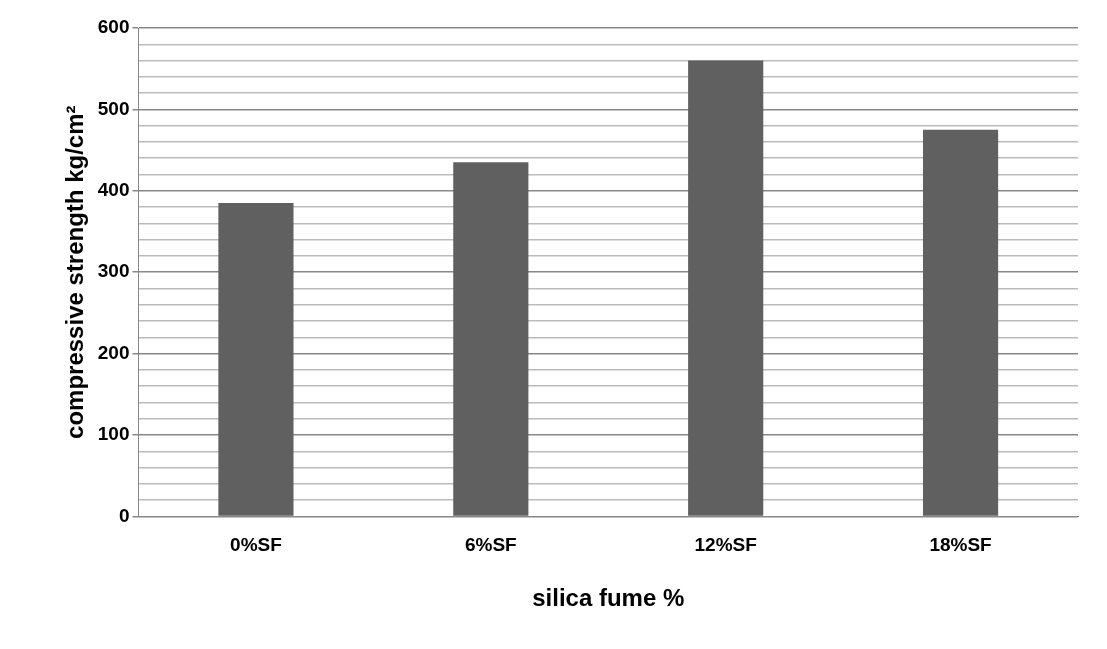 Image resolution: width=1107 pixels, height=649 pixels. What do you see at coordinates (113, 190) in the screenshot?
I see `y-tick-label: 400` at bounding box center [113, 190].